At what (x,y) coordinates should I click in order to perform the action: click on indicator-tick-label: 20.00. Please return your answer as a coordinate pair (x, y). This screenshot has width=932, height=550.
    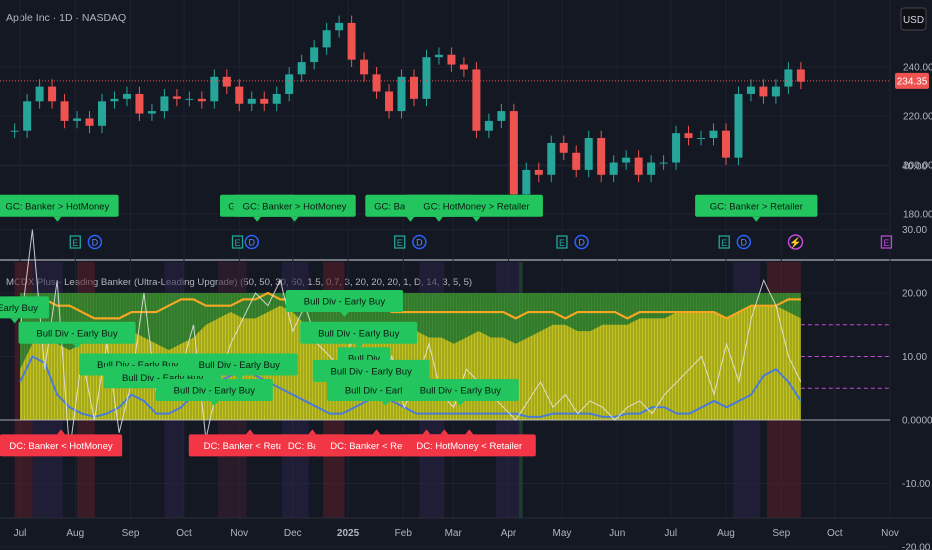
    Looking at the image, I should click on (914, 294).